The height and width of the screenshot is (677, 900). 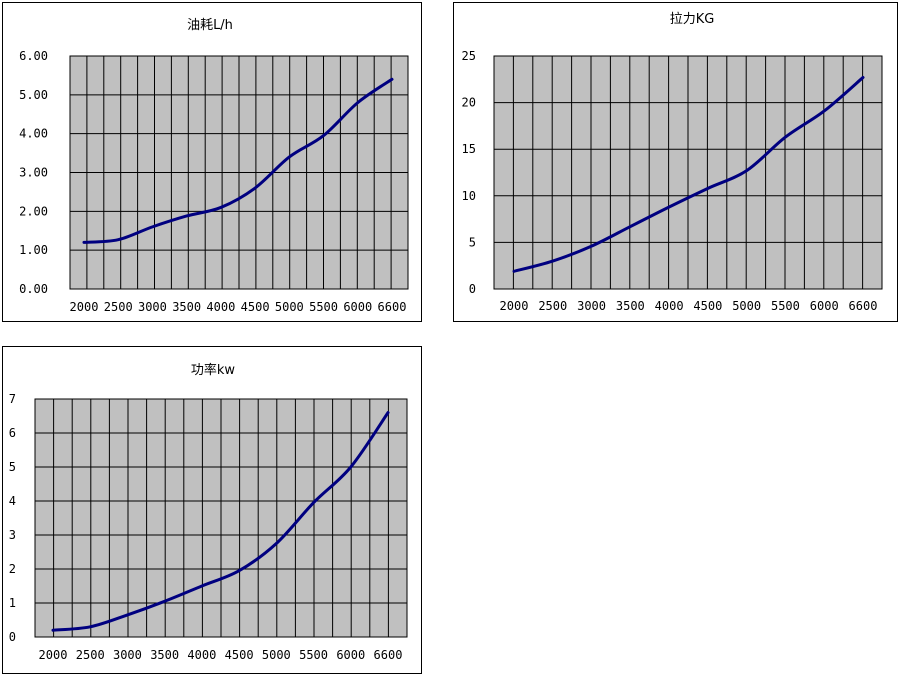 I want to click on y-tick-label: 3, so click(x=12, y=535).